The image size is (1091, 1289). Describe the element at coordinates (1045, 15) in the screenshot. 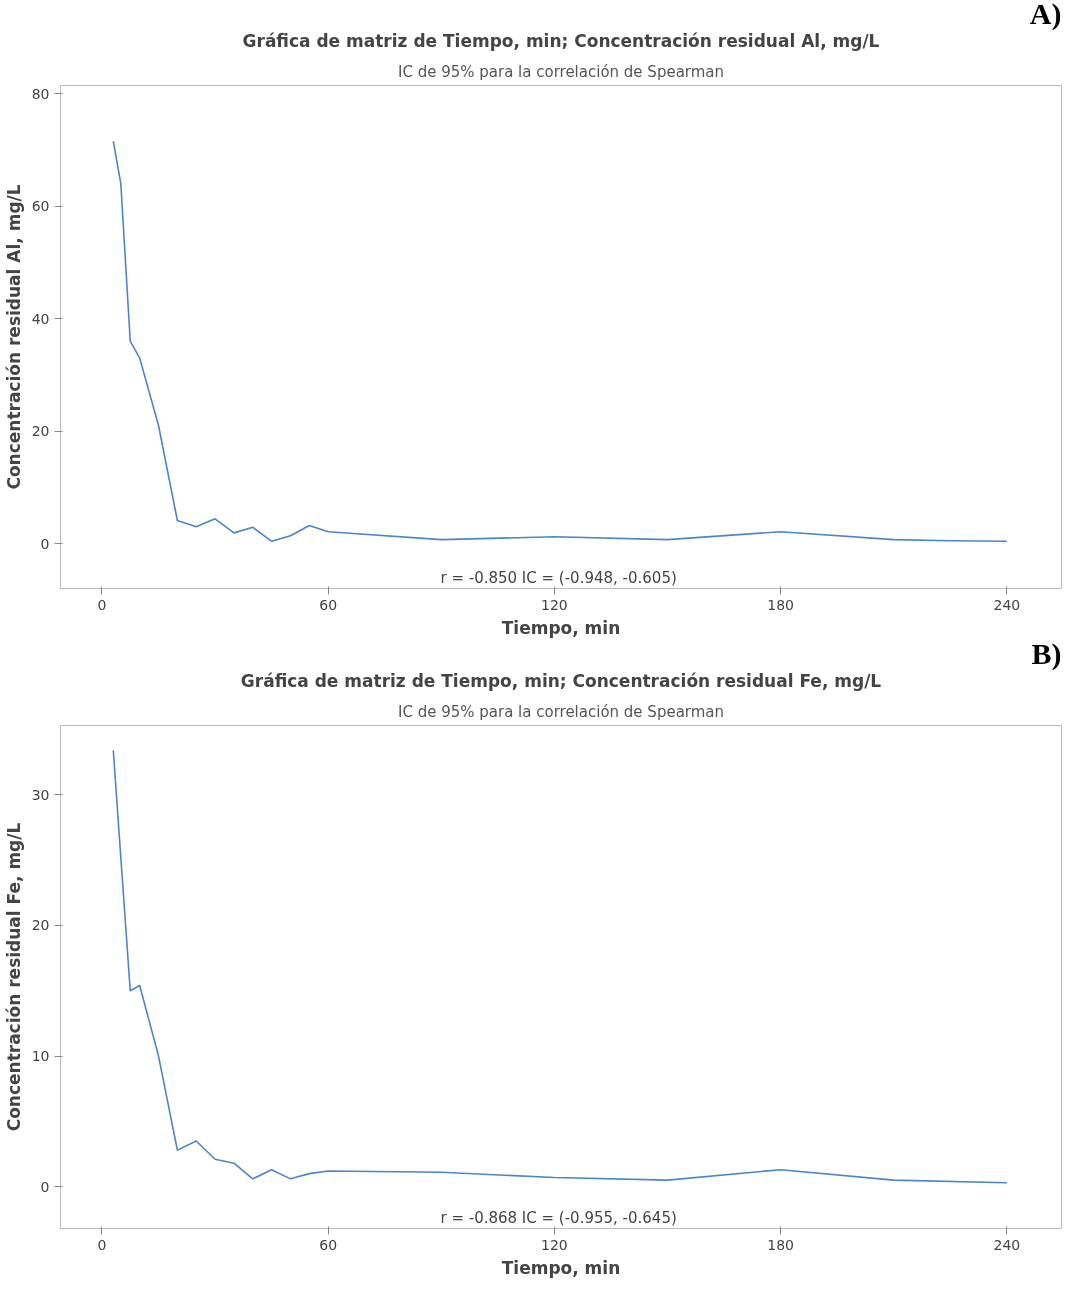

I see `text: A)` at that location.